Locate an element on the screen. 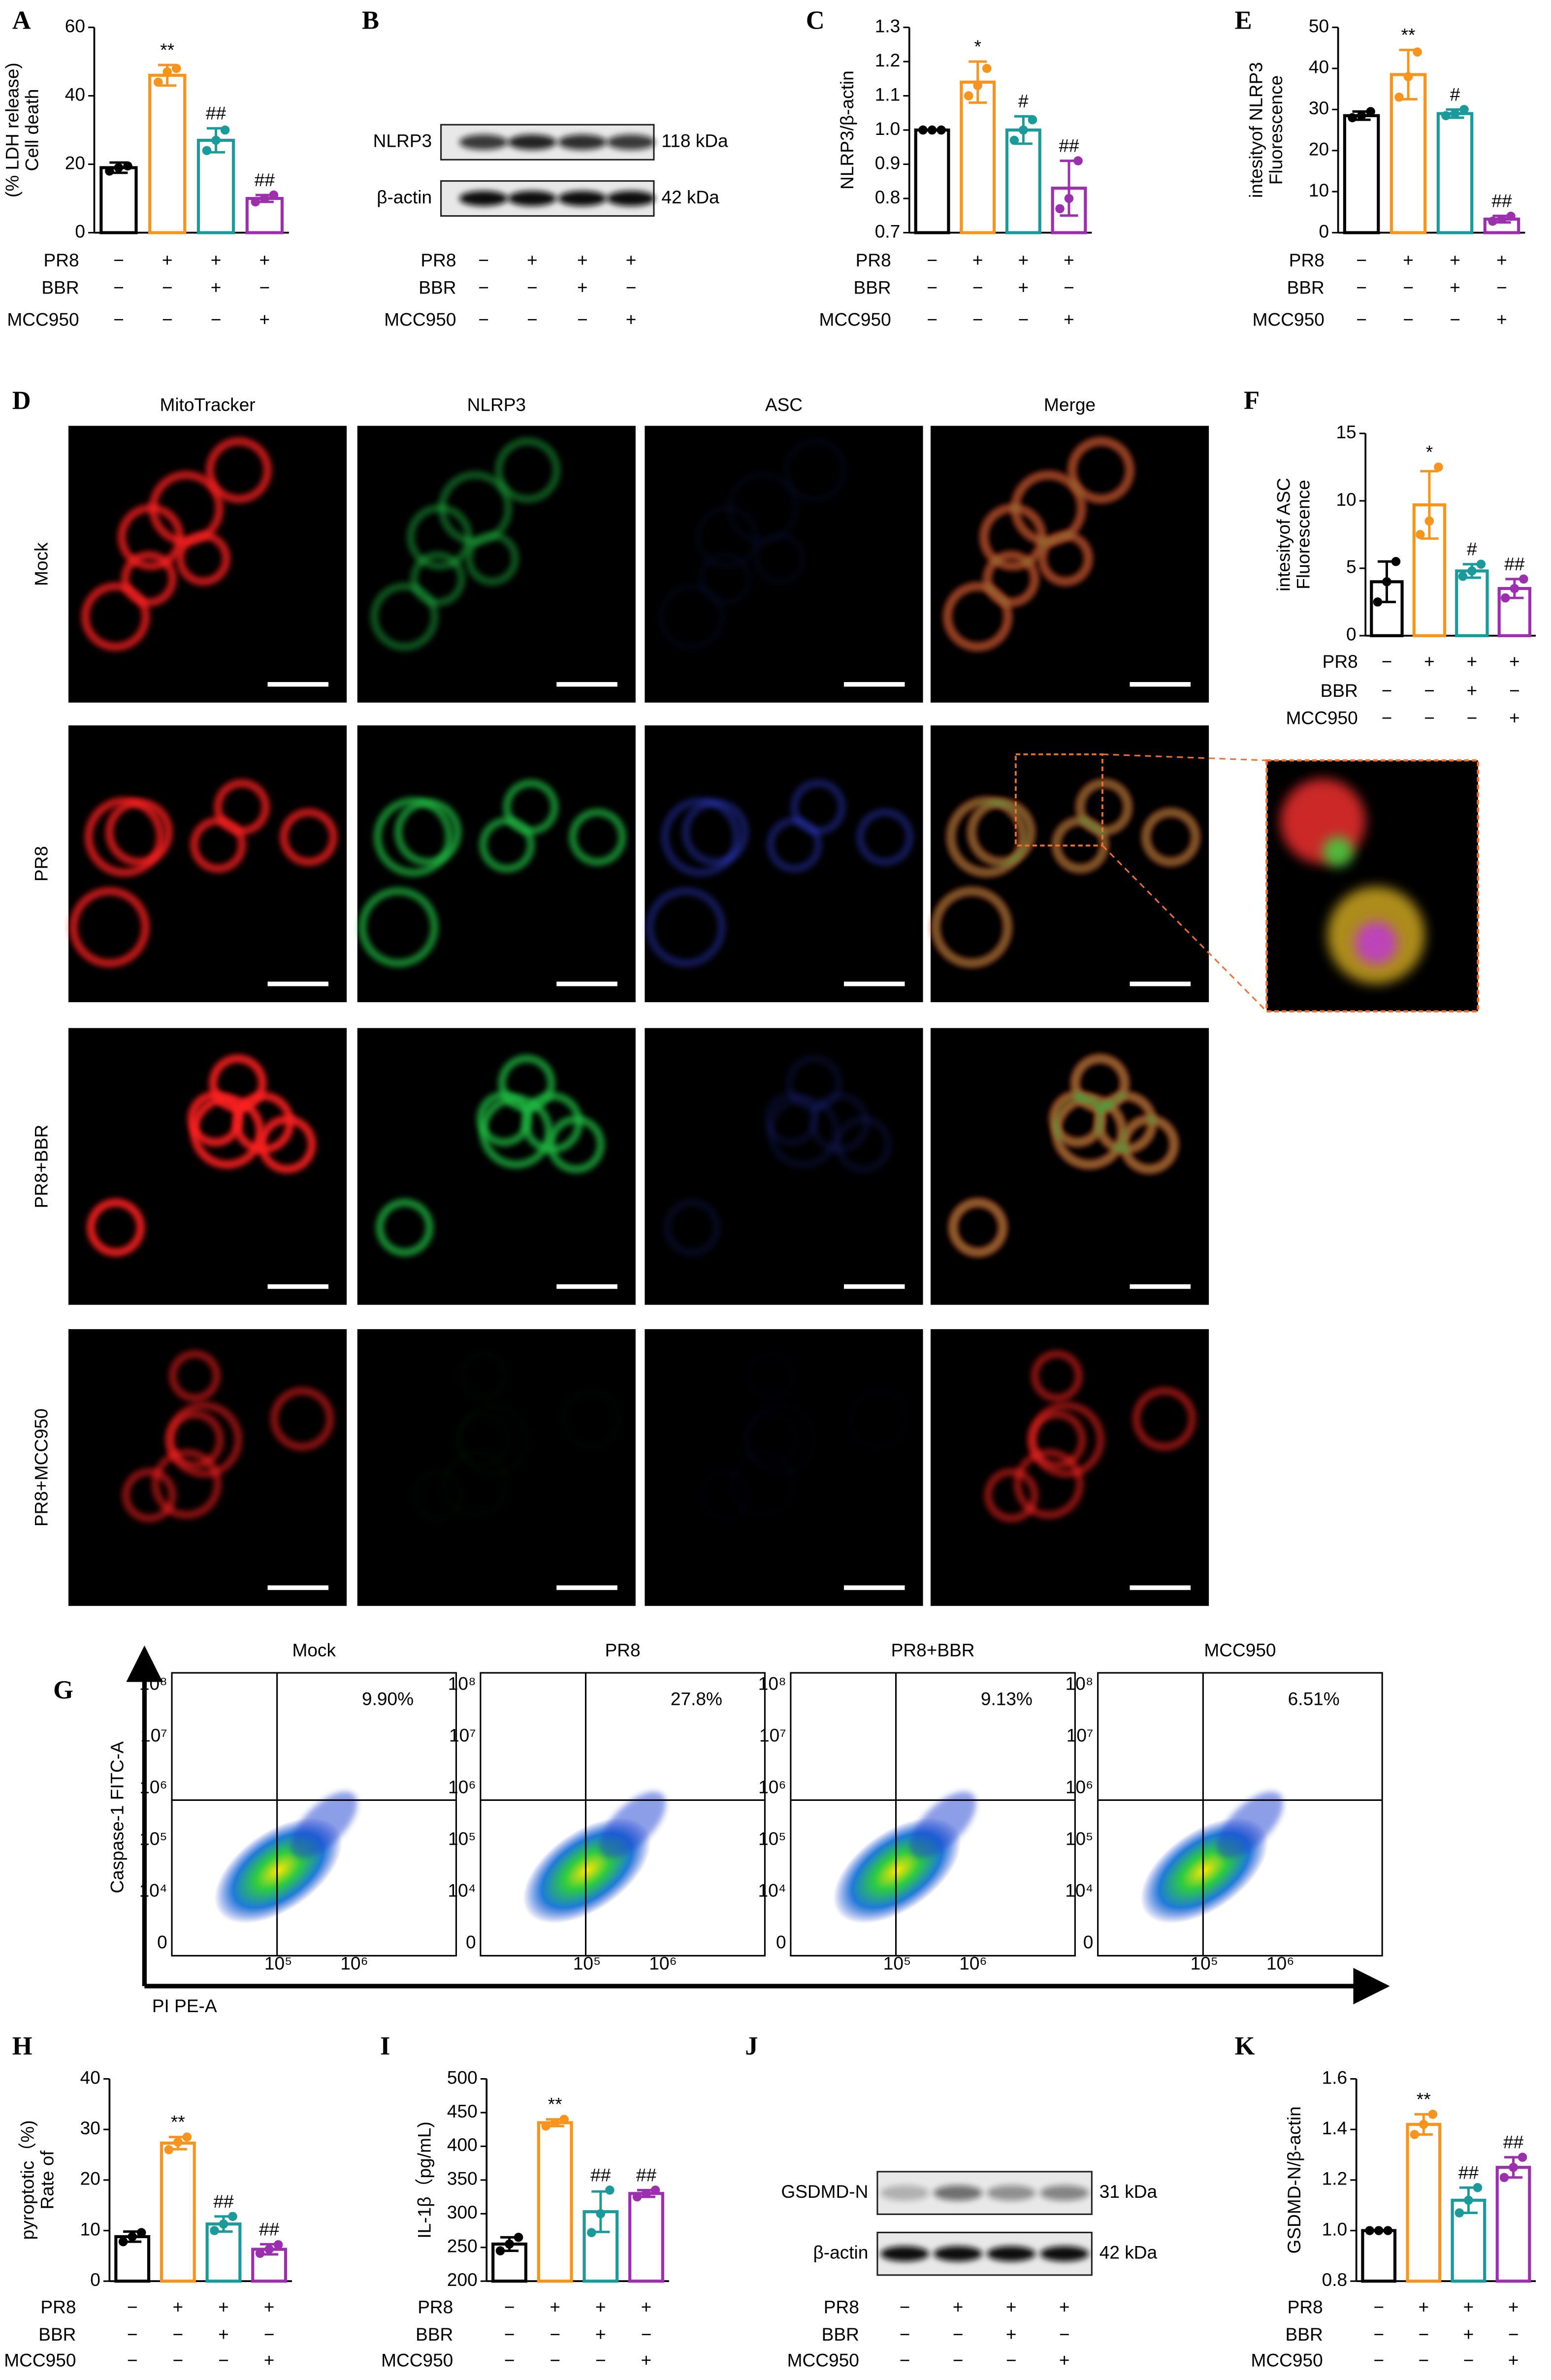 The width and height of the screenshot is (1551, 2380). y-tick-label: 60 is located at coordinates (75, 25).